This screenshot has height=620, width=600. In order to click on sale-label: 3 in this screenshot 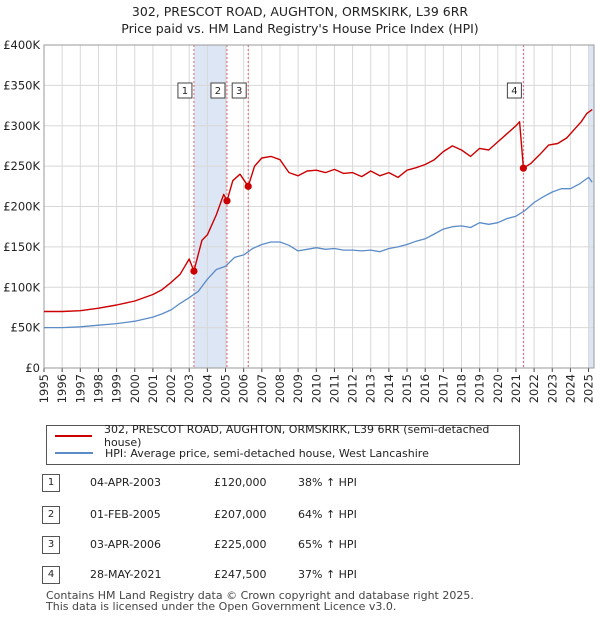, I will do `click(239, 91)`.